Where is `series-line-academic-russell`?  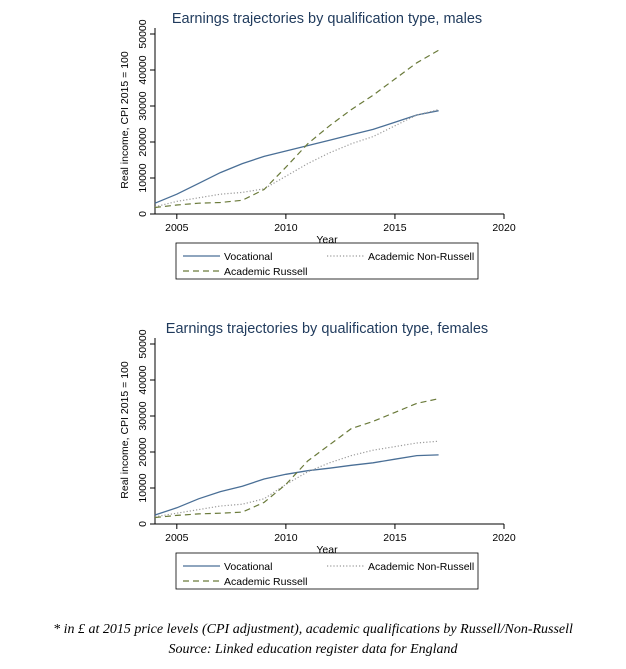
series-line-academic-russell is located at coordinates (296, 458).